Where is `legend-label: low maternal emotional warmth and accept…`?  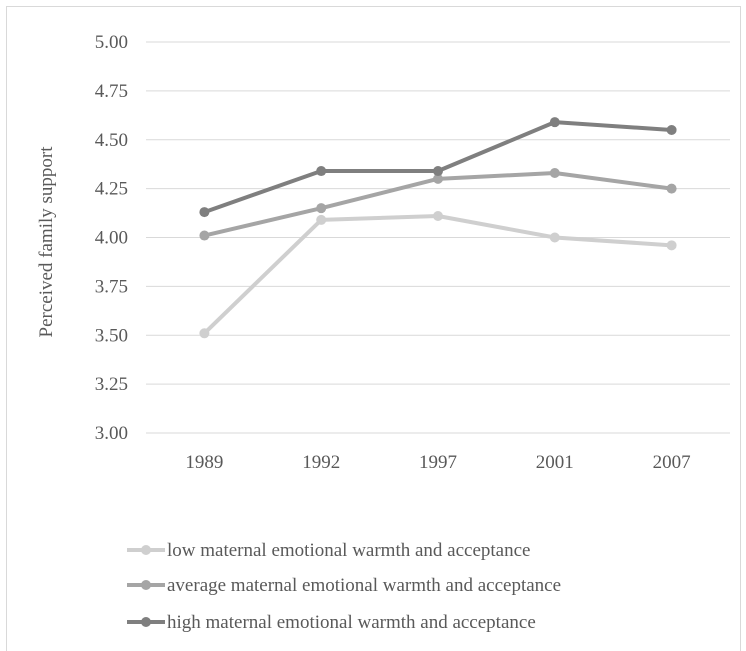
legend-label: low maternal emotional warmth and accept… is located at coordinates (348, 550).